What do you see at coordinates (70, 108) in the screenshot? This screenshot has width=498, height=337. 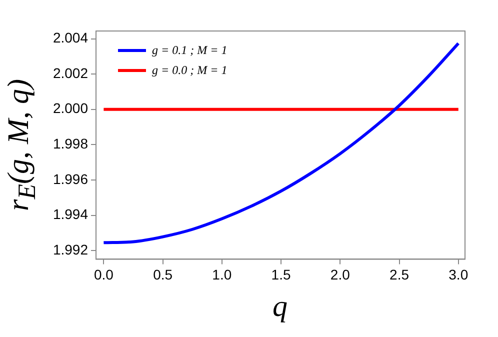 I see `y-tick-label: 2.000` at bounding box center [70, 108].